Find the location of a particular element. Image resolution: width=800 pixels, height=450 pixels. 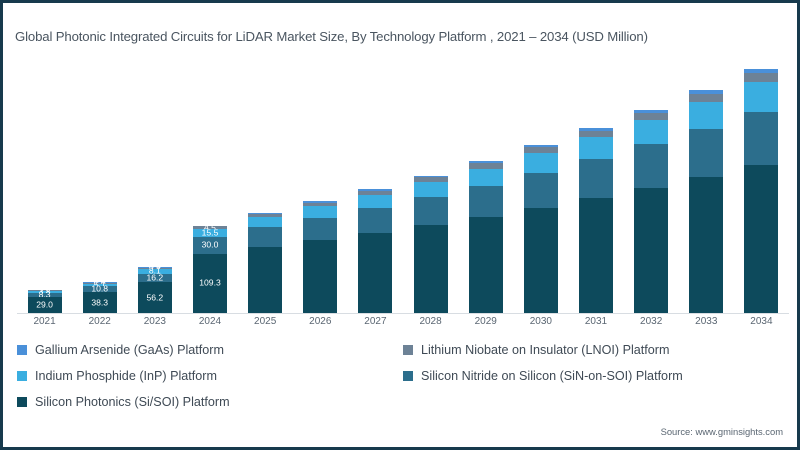

bar-segment: 29.0 is located at coordinates (44, 305).